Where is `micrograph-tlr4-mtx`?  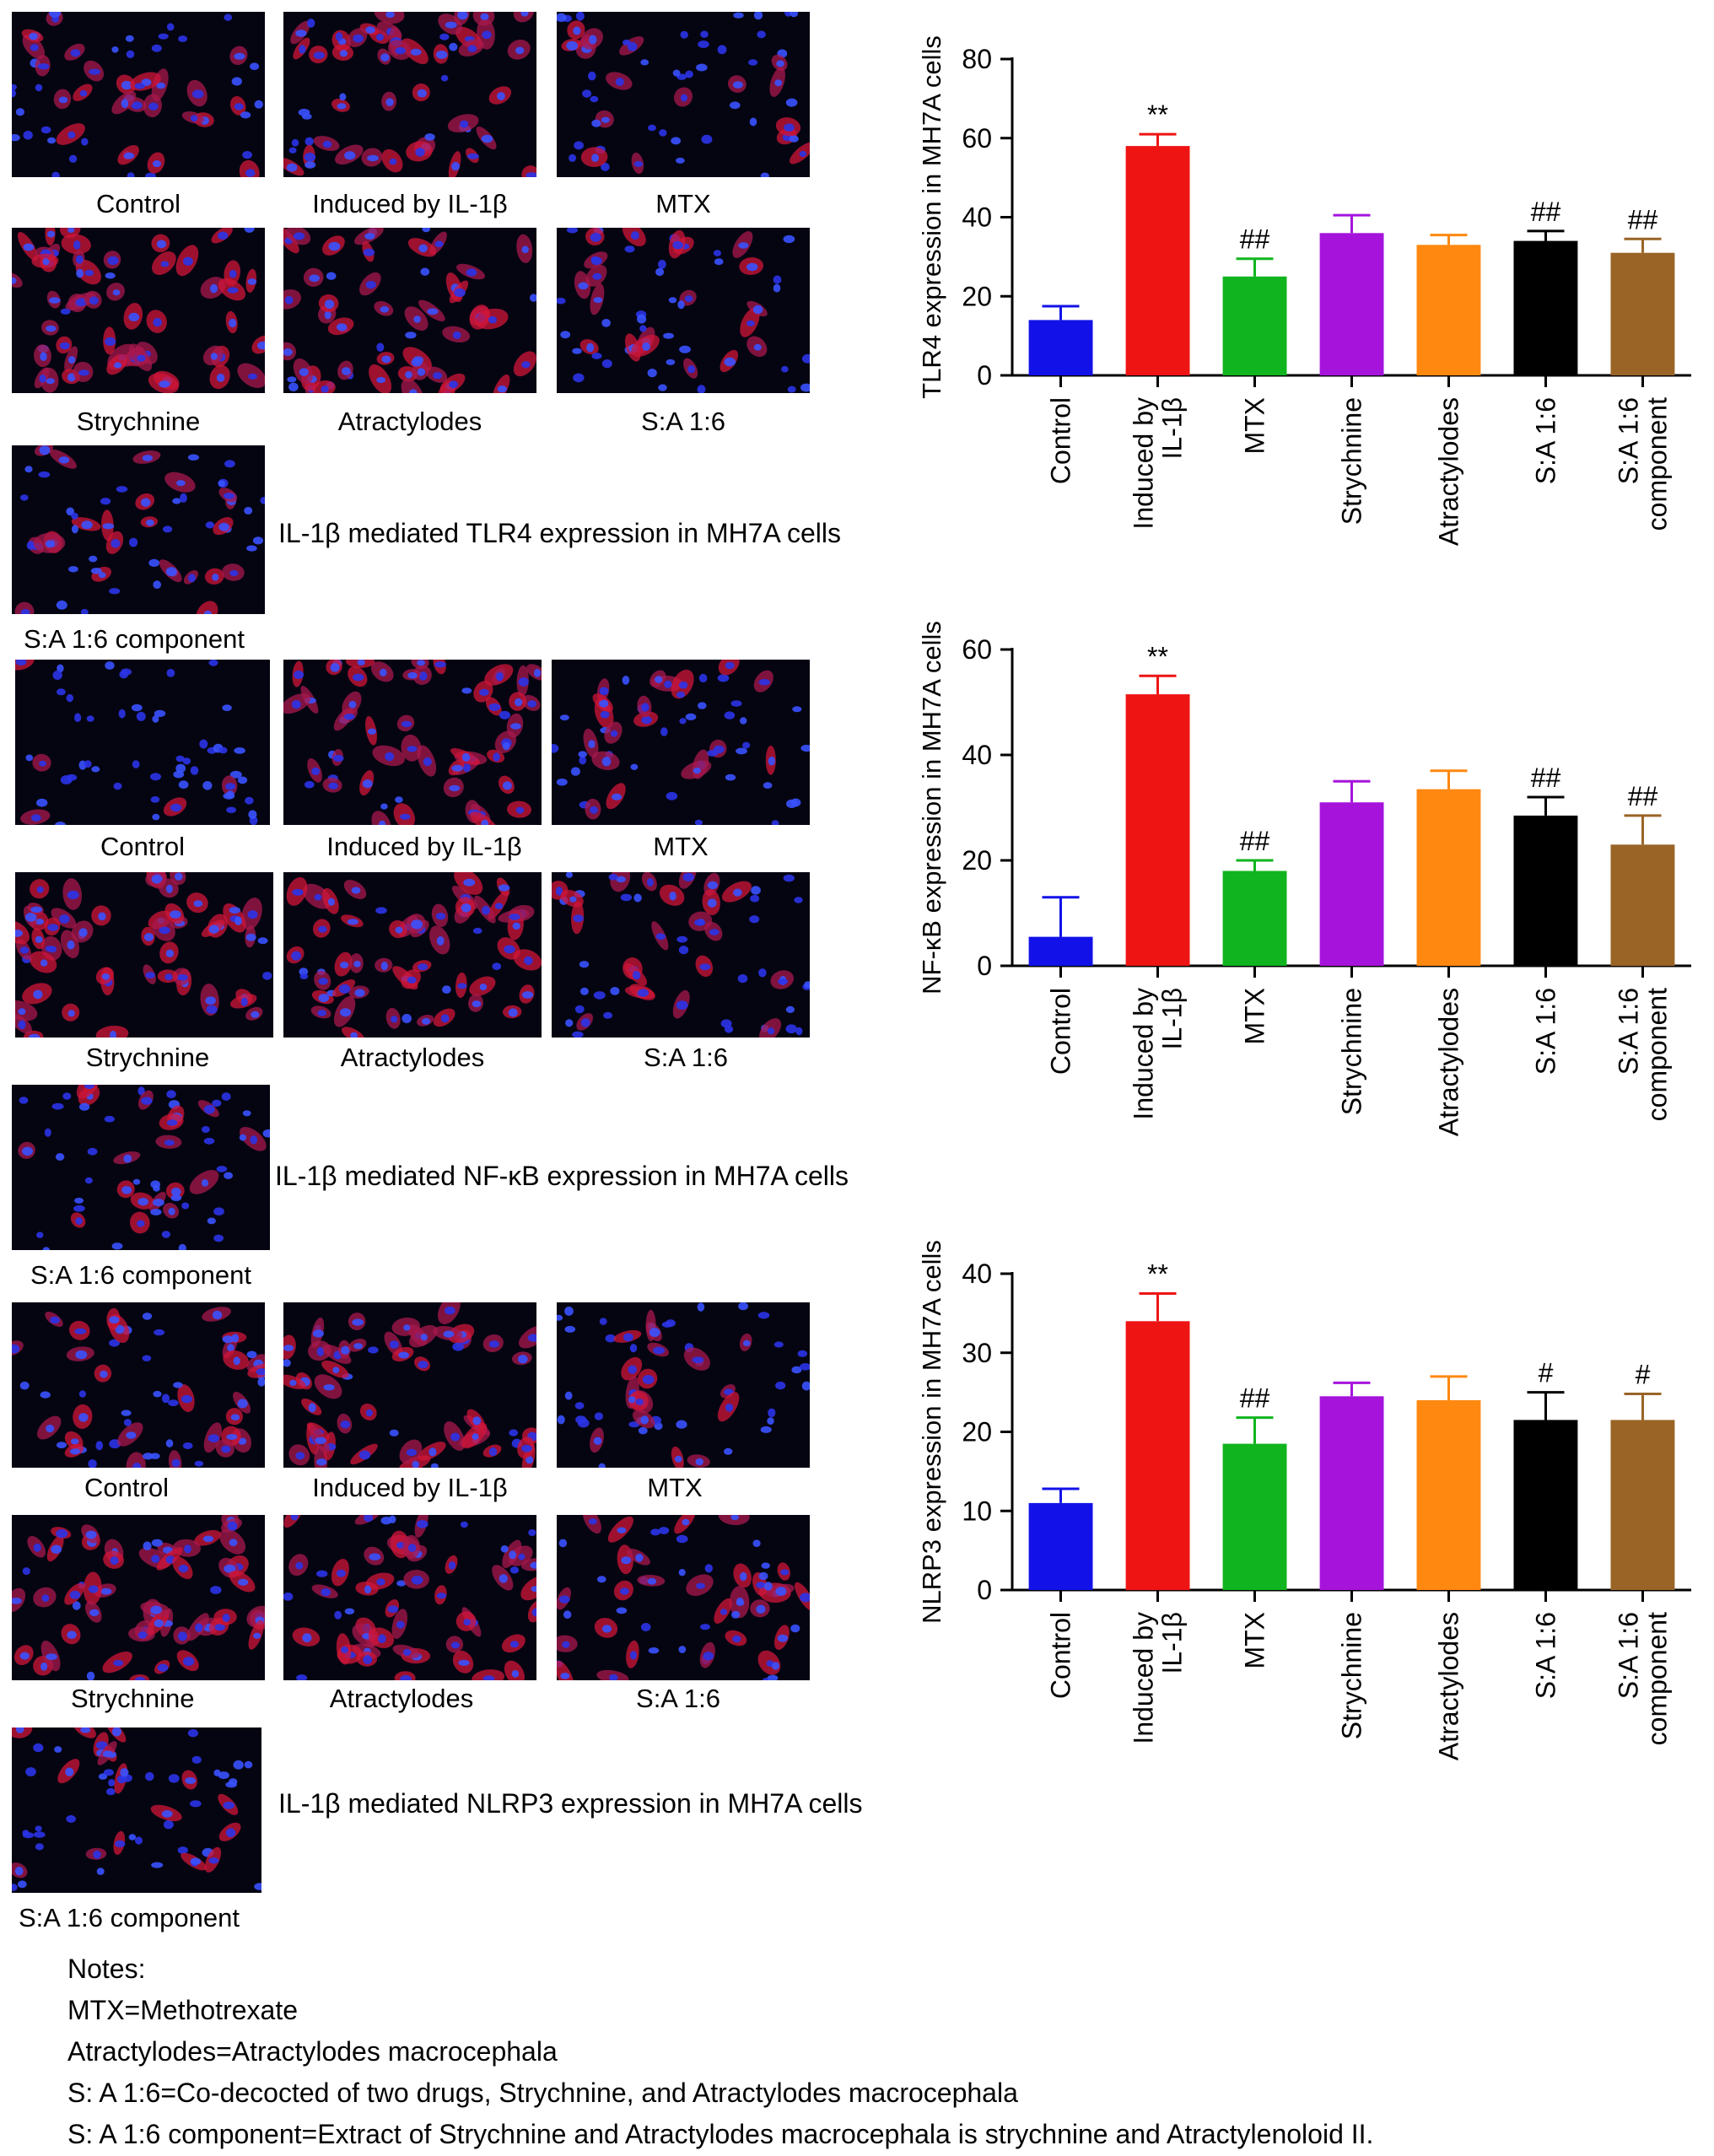
micrograph-tlr4-mtx is located at coordinates (683, 94).